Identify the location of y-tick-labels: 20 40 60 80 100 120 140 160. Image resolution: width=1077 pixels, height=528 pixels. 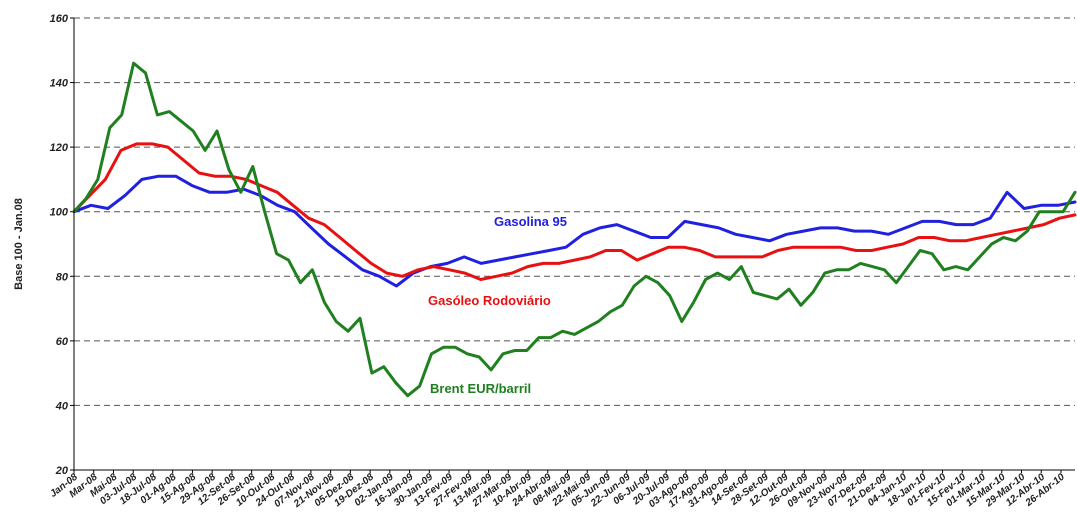
(59, 245).